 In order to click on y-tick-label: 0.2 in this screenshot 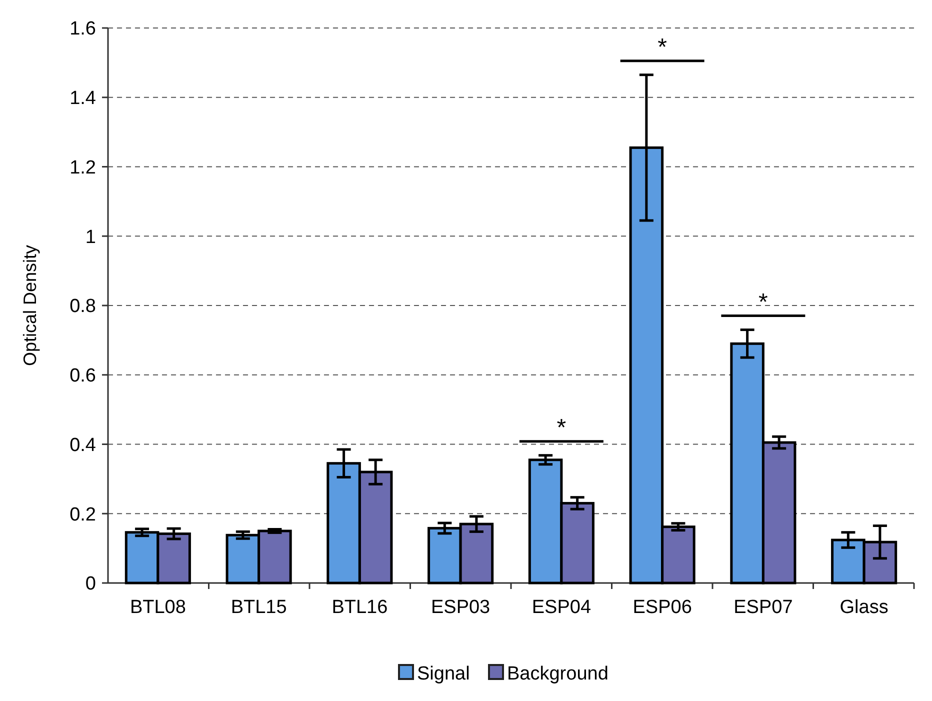, I will do `click(83, 515)`.